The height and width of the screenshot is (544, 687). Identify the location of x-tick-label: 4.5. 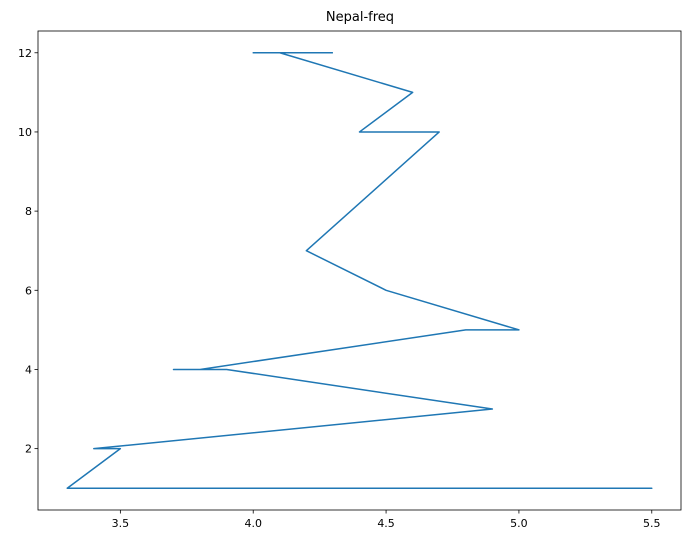
(386, 523).